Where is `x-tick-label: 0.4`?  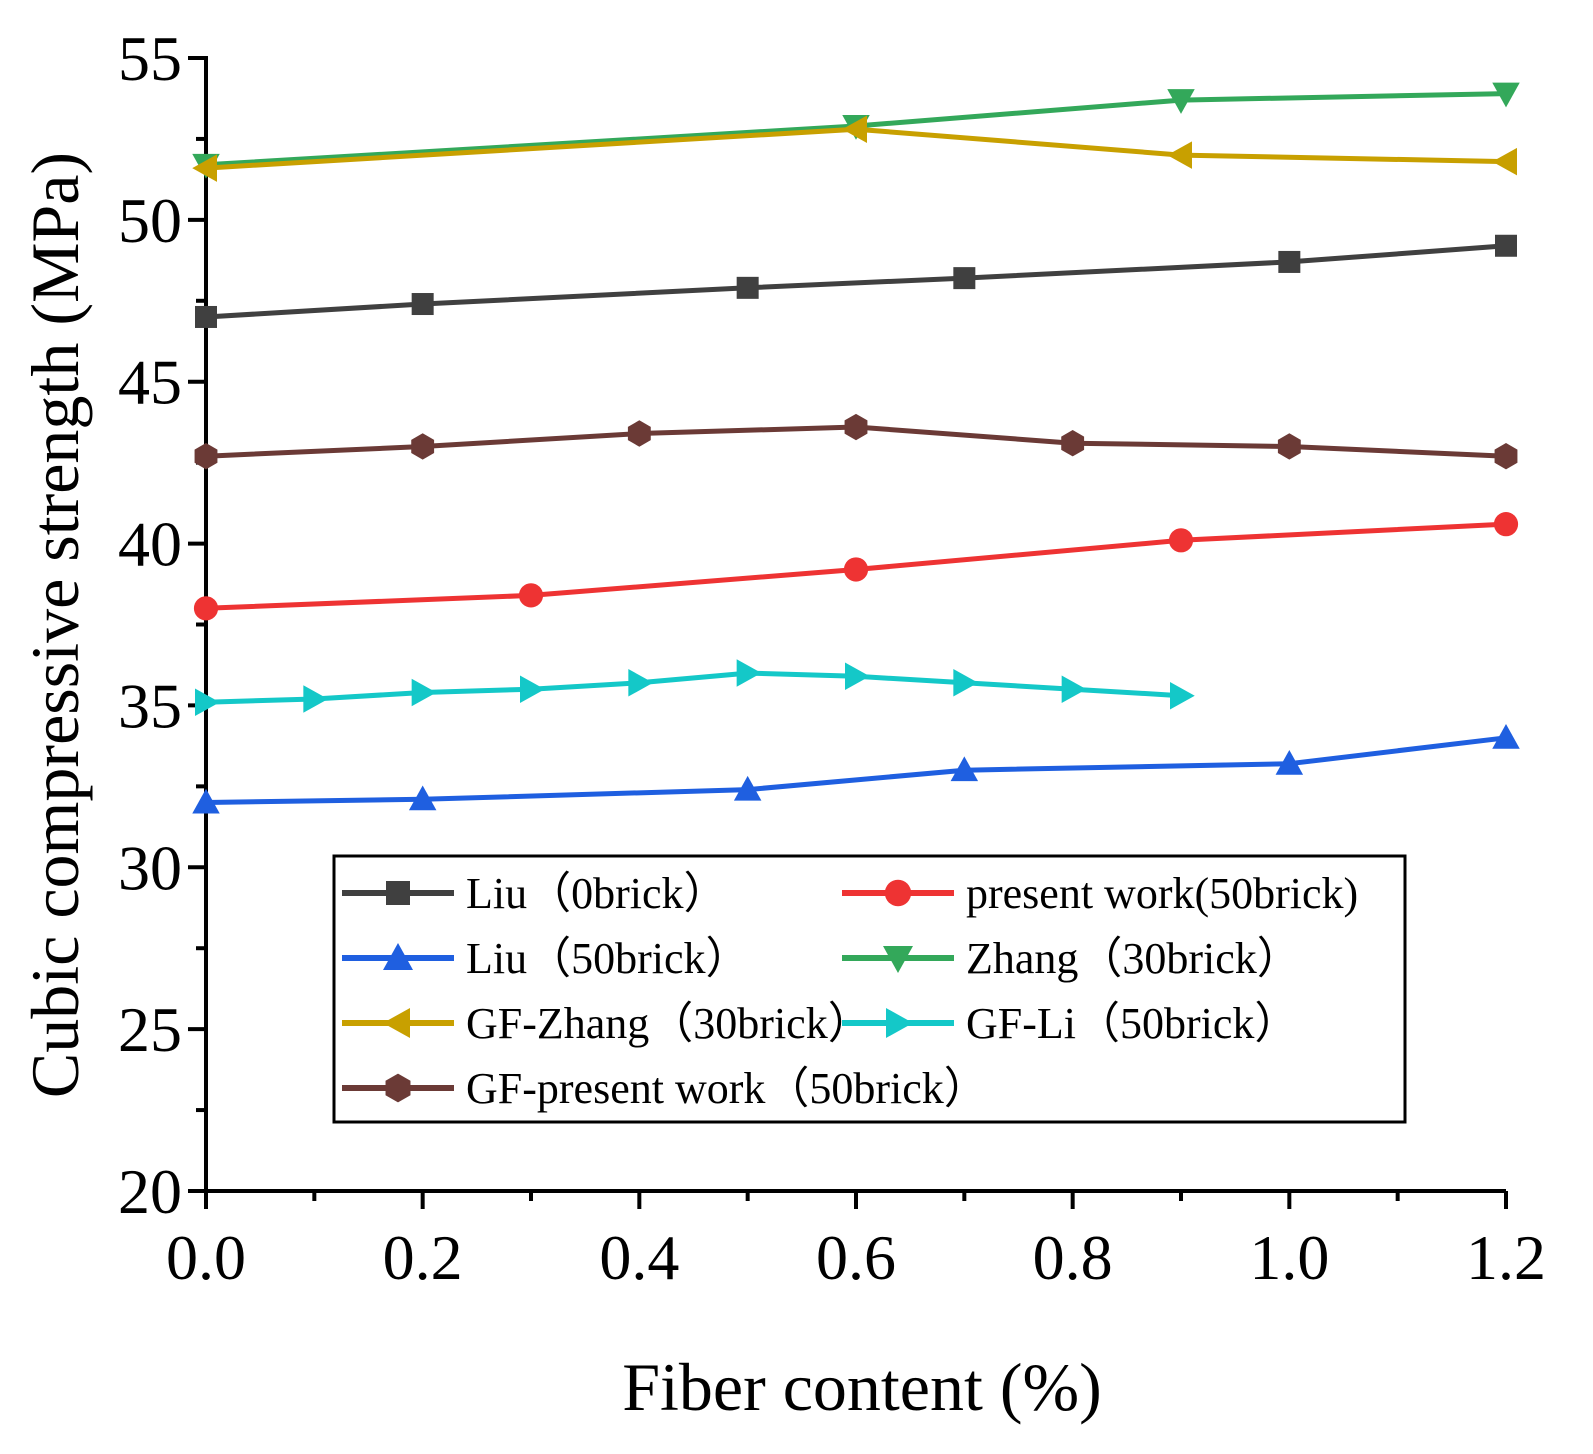 x-tick-label: 0.4 is located at coordinates (639, 1257).